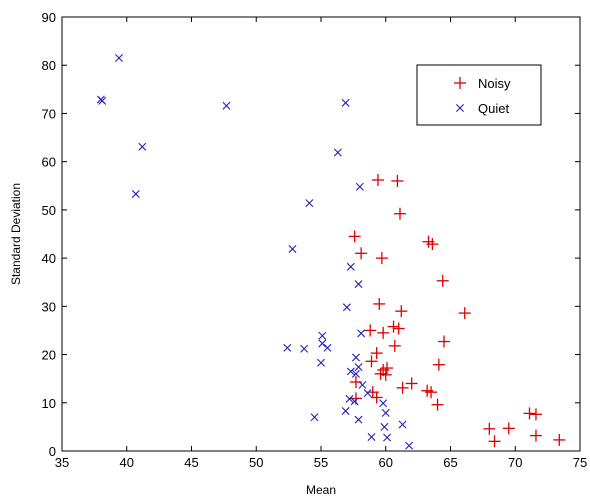  Describe the element at coordinates (515, 462) in the screenshot. I see `x-tick-label: 70` at that location.